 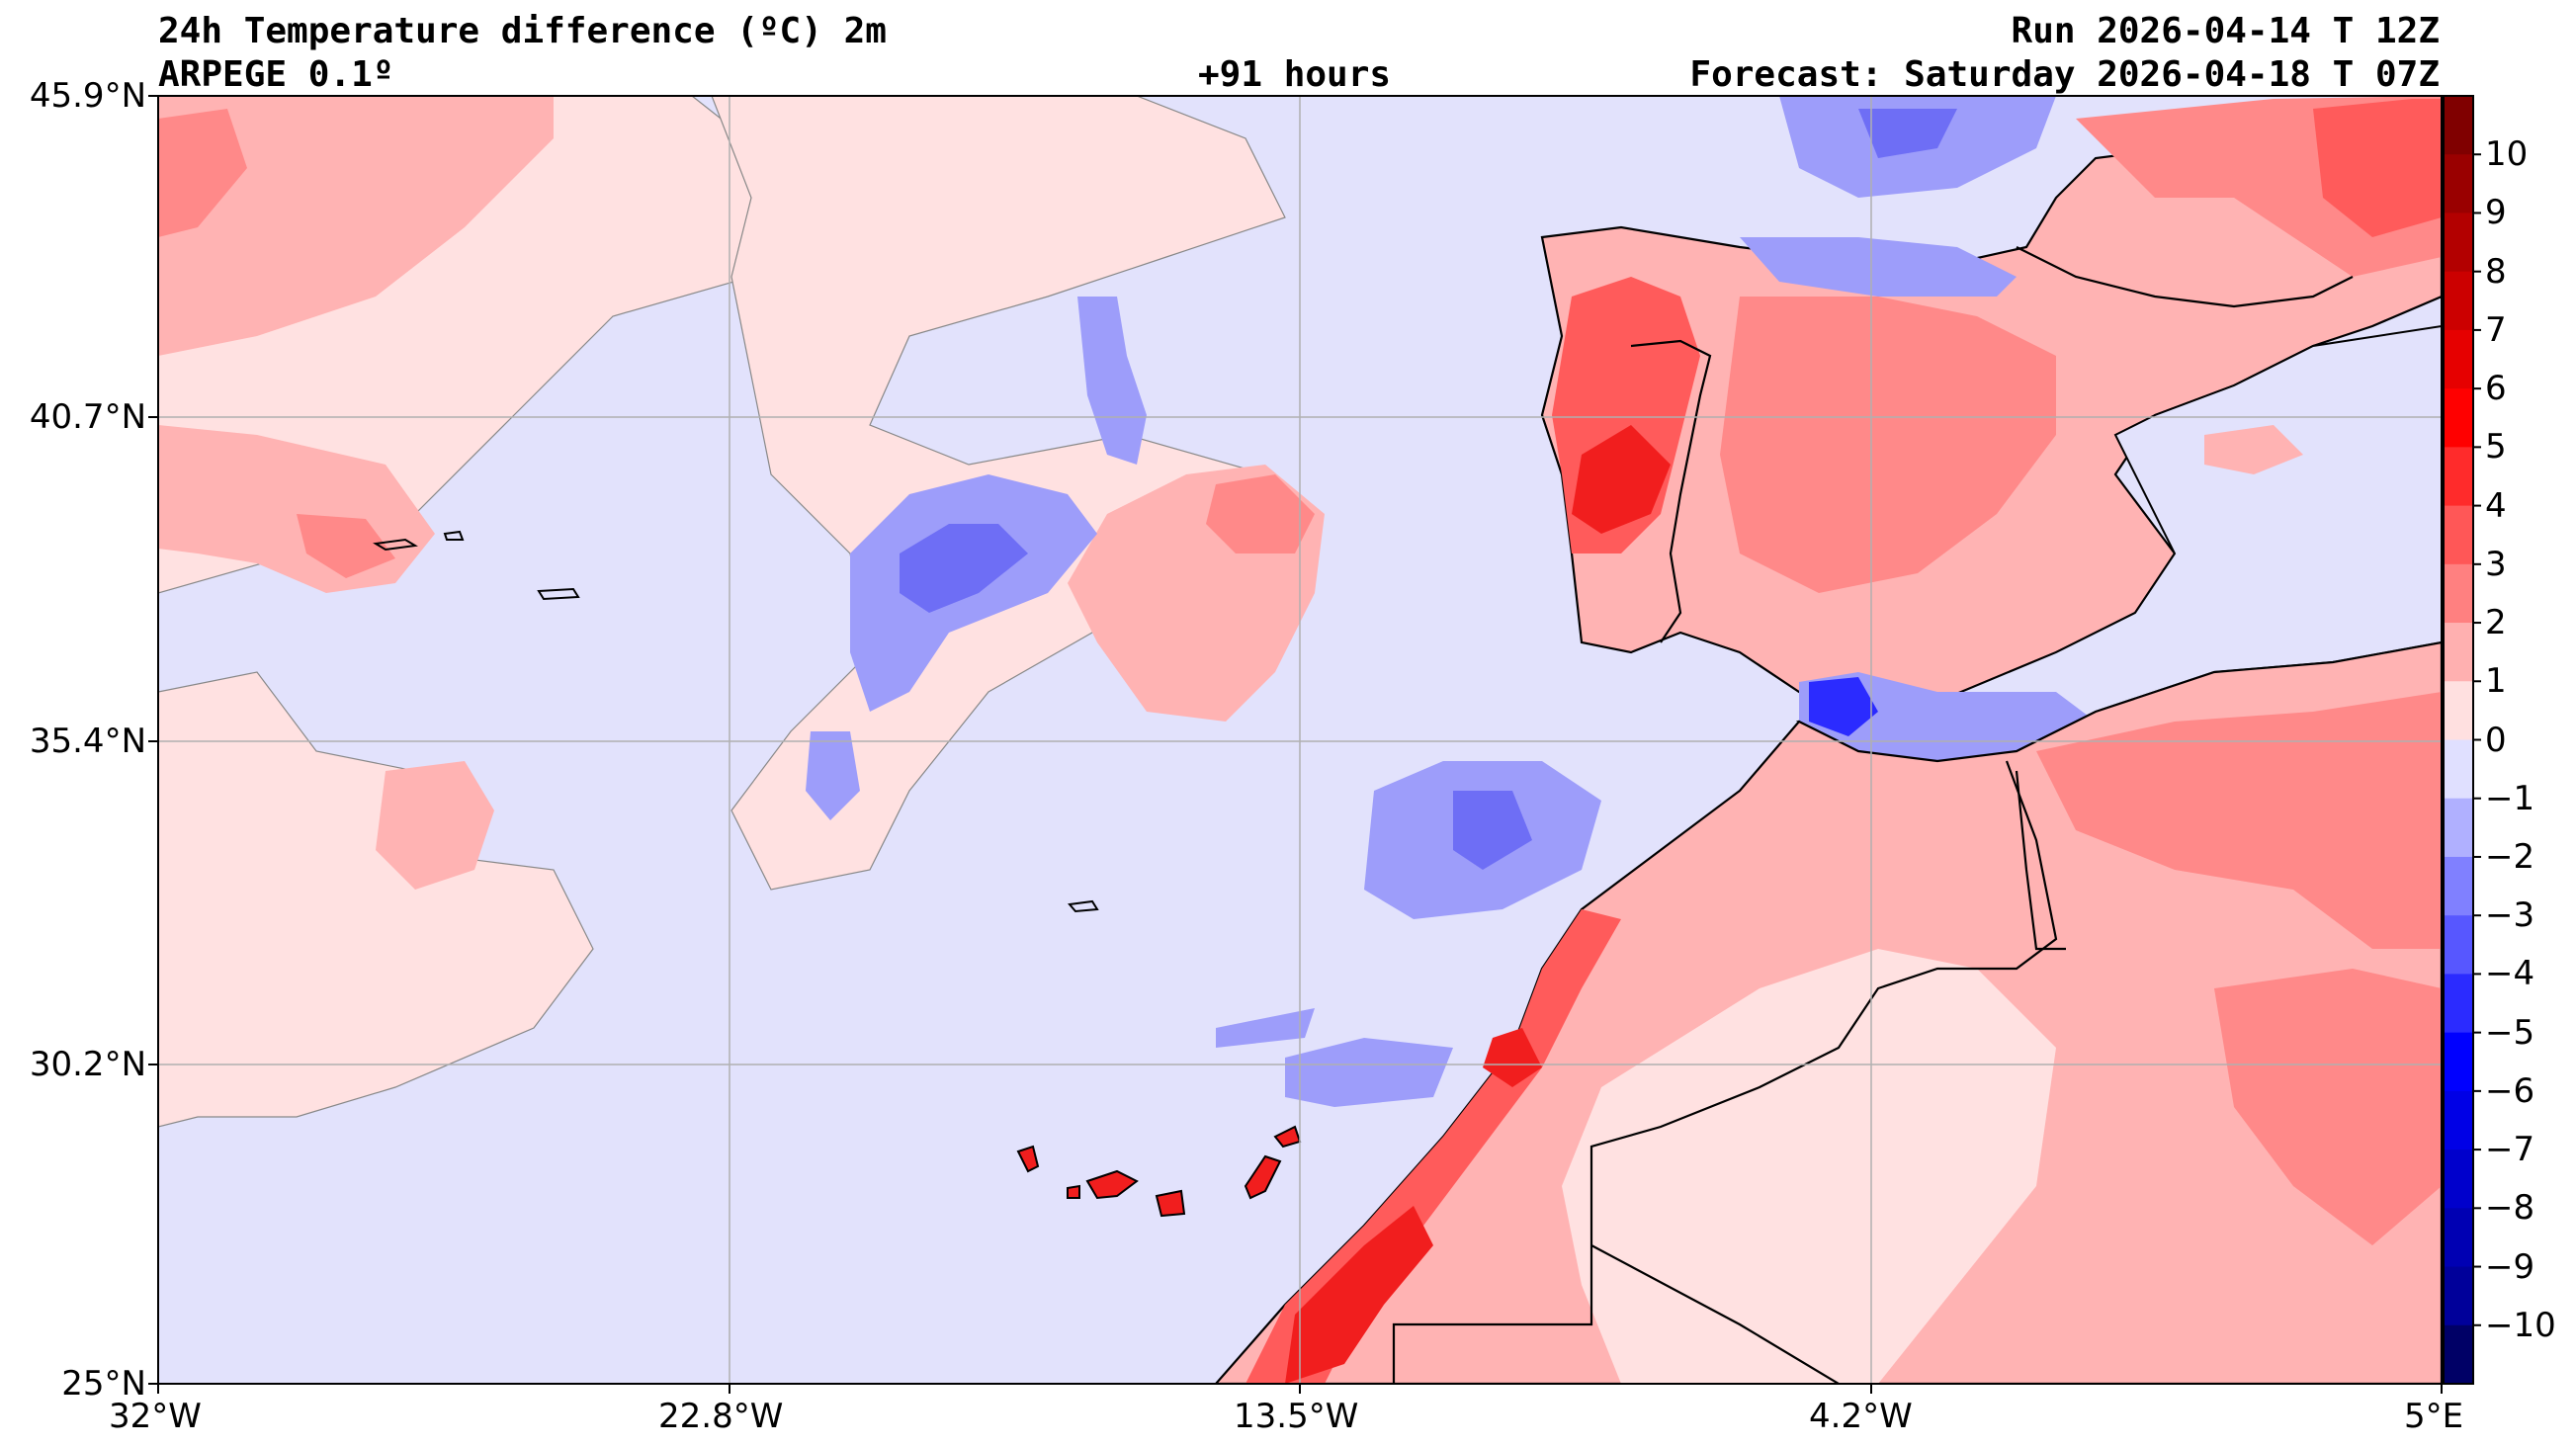 I want to click on cold-patch-canary, so click(x=1369, y=1072).